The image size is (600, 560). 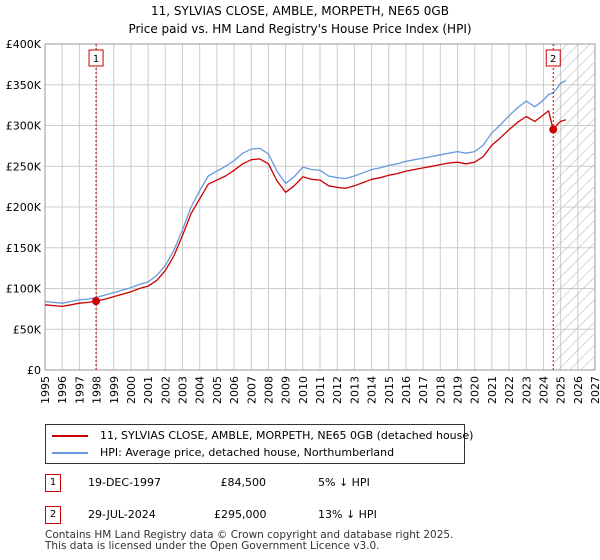 I want to click on x-tick-label: 1998, so click(x=97, y=390).